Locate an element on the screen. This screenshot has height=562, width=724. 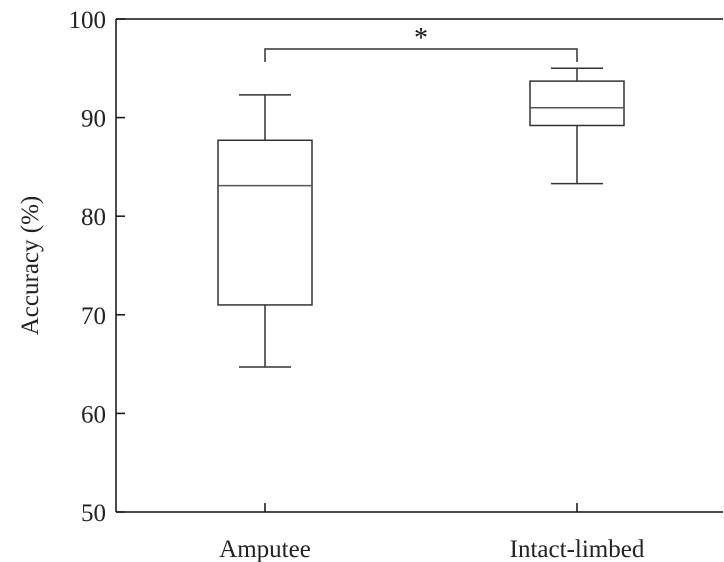
significance-star: * is located at coordinates (421, 38).